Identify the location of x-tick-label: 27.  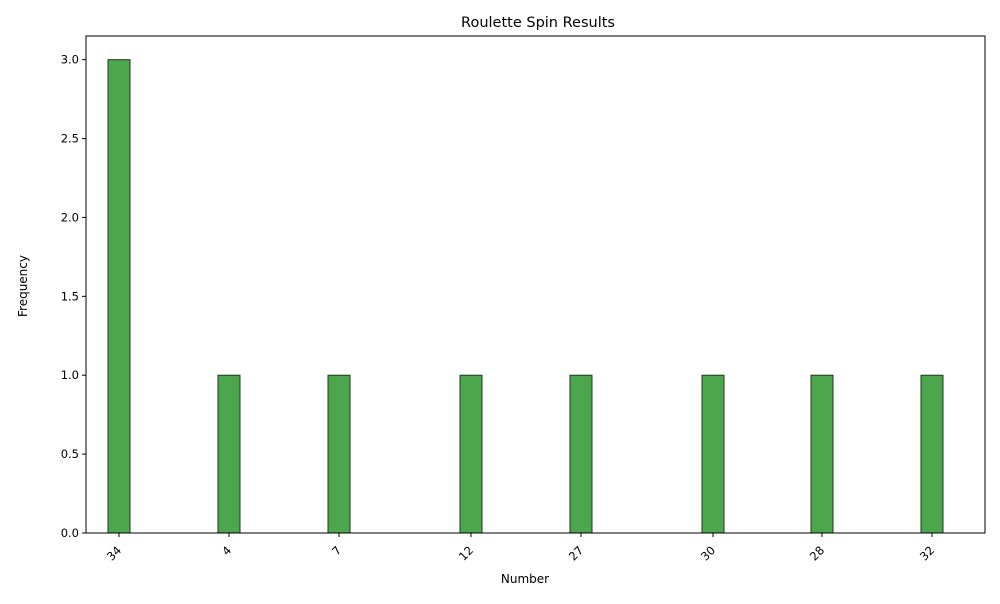
(576, 553).